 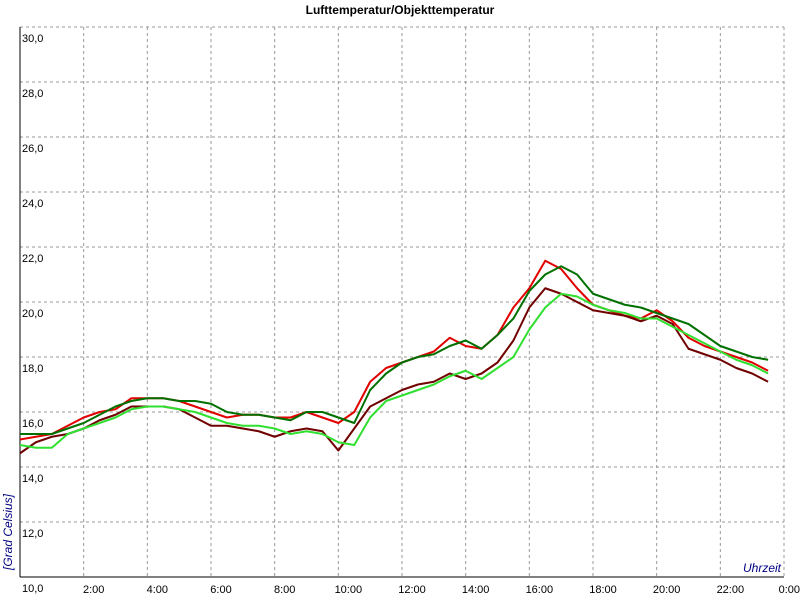 I want to click on y-tick-label: 24,0, so click(x=32, y=204).